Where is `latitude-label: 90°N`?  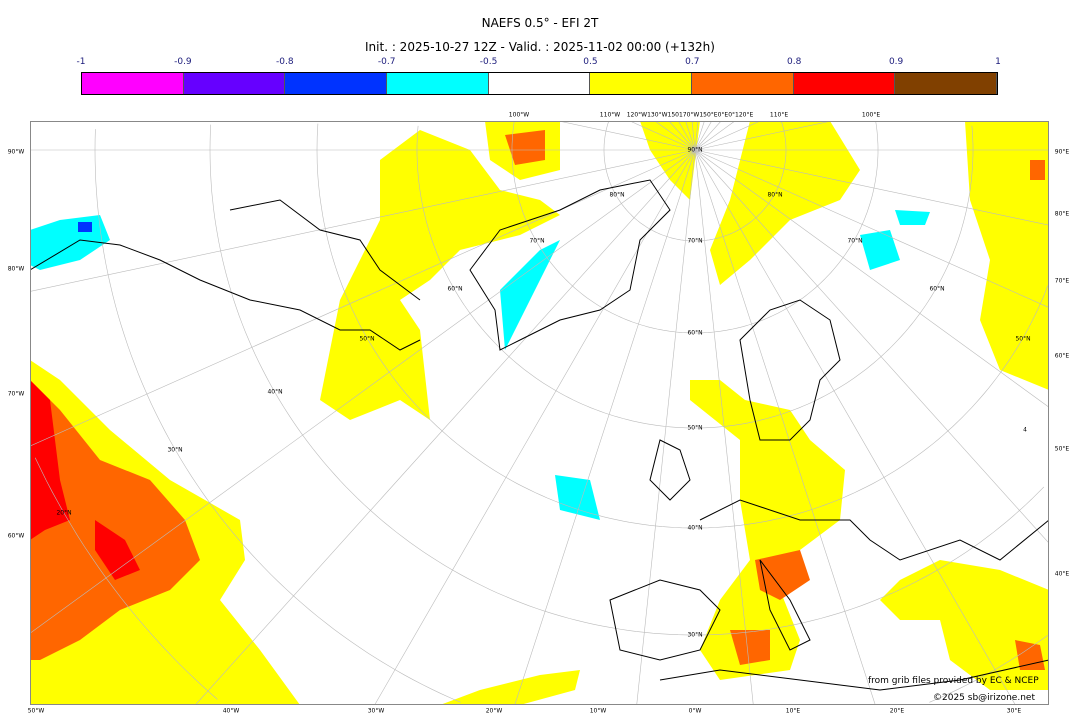 latitude-label: 90°N is located at coordinates (695, 150).